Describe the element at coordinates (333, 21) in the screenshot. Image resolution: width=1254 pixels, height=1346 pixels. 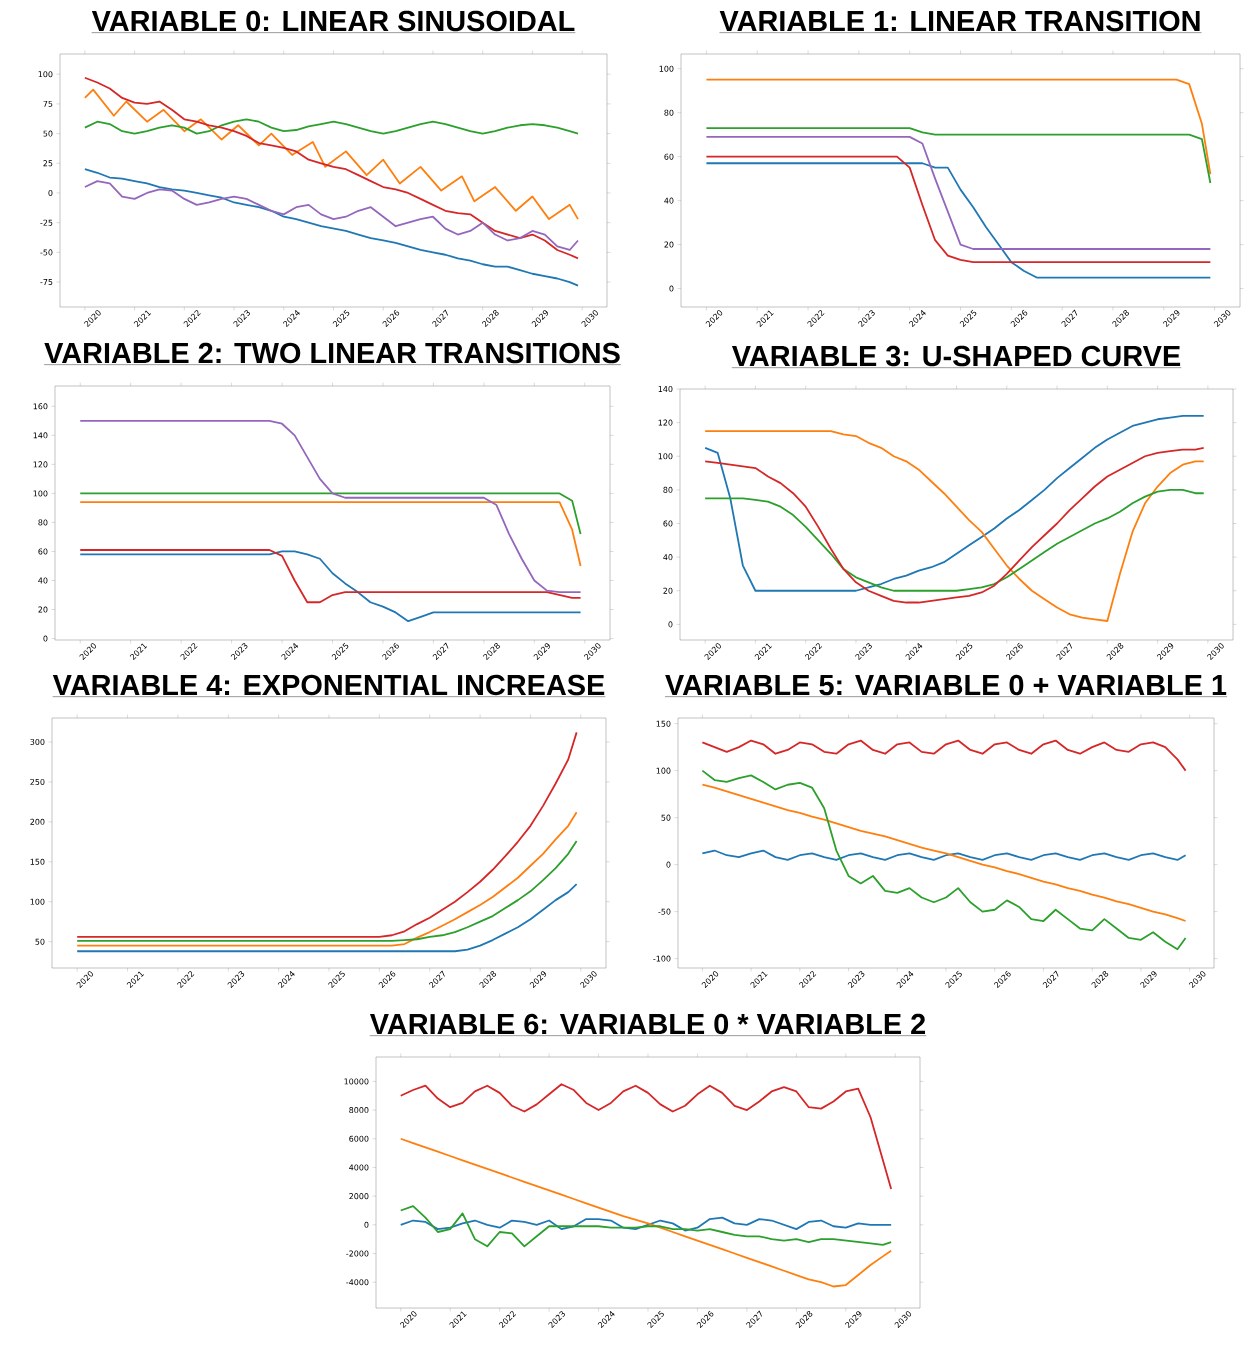
I see `chart-title: VARIABLE 0: LINEAR SINUSOIDAL` at that location.